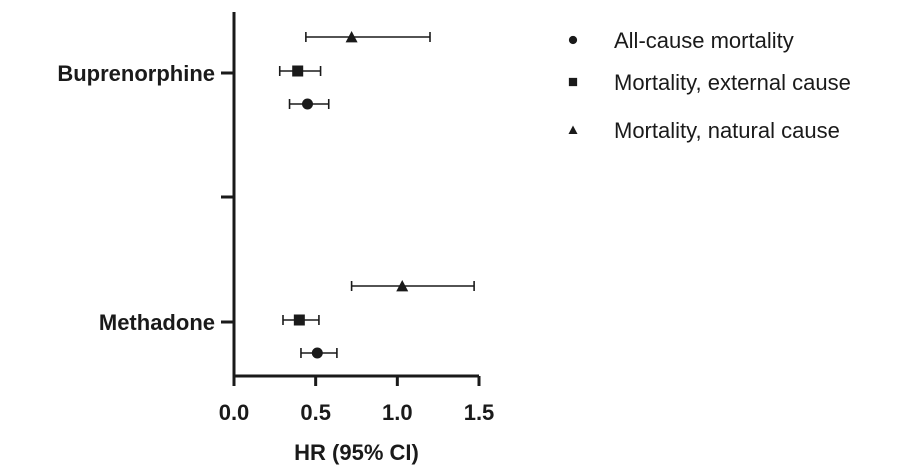  I want to click on category-label: Buprenorphine, so click(136, 73).